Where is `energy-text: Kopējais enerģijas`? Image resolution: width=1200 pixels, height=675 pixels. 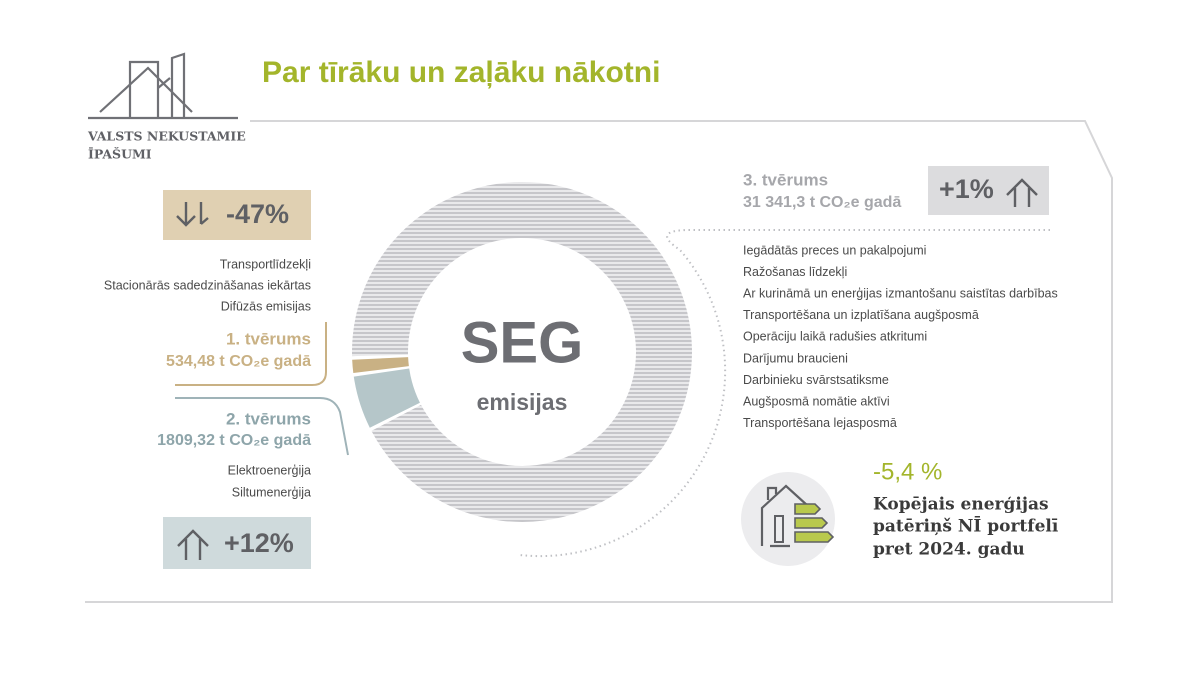
energy-text: Kopējais enerģijas is located at coordinates (961, 505).